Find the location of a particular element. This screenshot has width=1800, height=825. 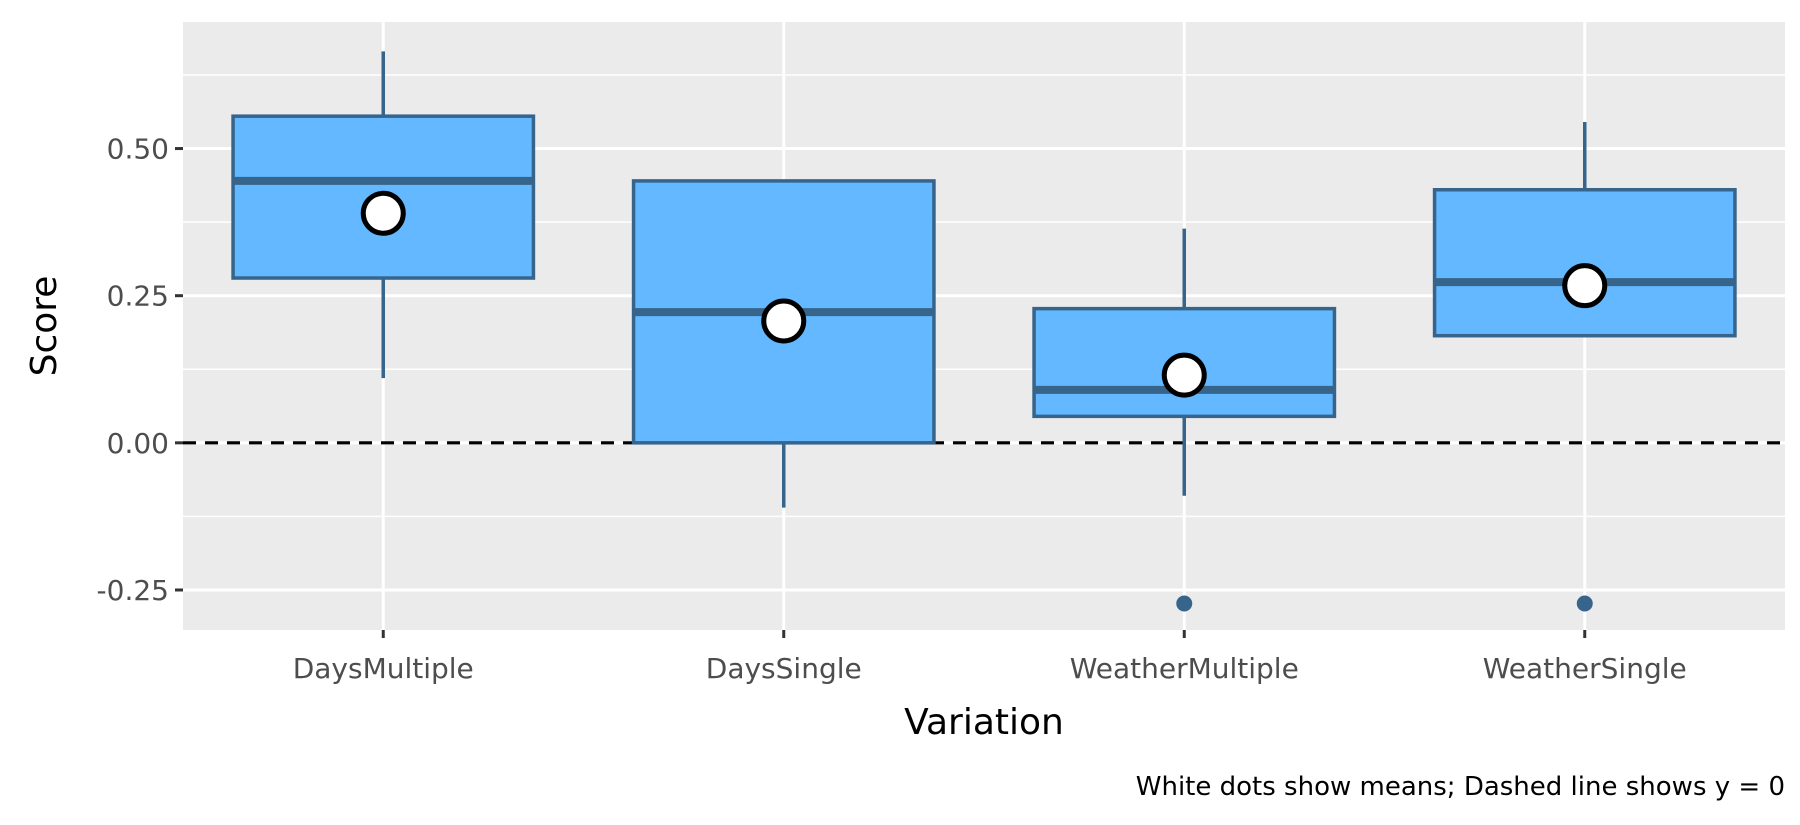

y-axis-title: Score is located at coordinates (44, 326).